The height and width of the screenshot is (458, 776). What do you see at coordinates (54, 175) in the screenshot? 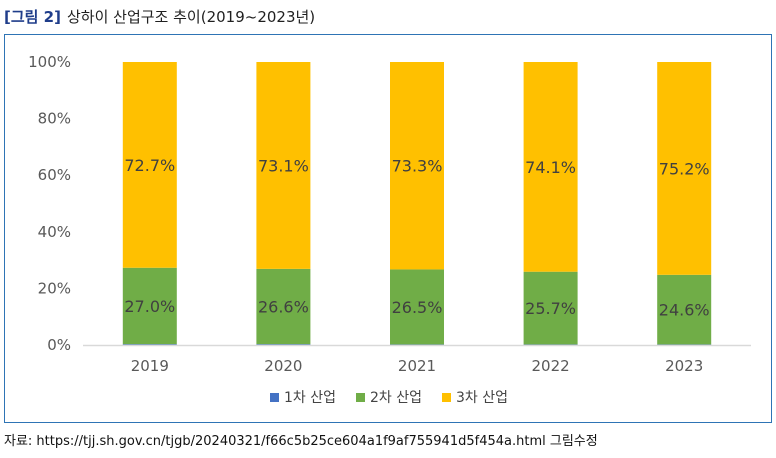
I see `y-tick-label: 60%` at bounding box center [54, 175].